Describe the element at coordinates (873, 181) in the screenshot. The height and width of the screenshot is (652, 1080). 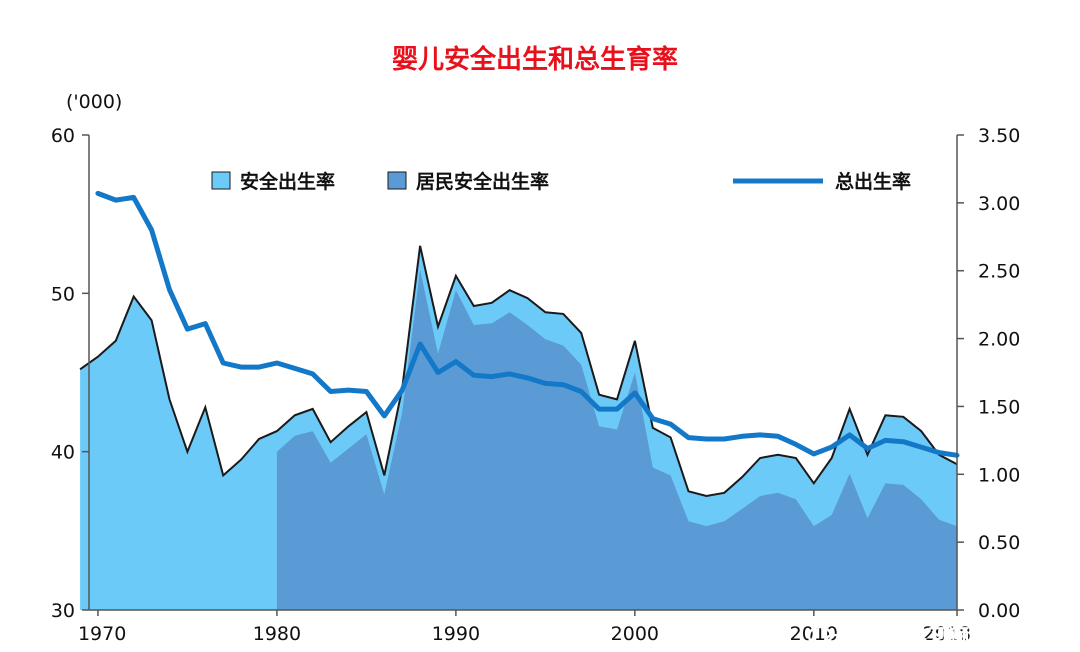
I see `legend-label: 总出生率` at that location.